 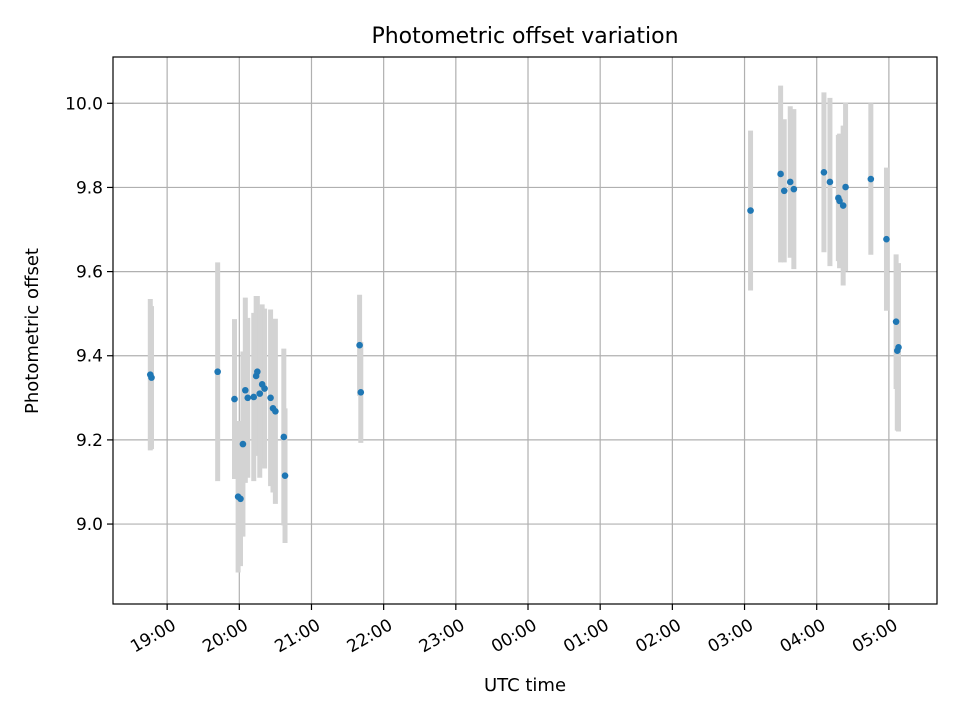 I want to click on y-axis-ticks: 9.0 9.2 9.4 9.6 9.8 10.0, so click(x=89, y=314).